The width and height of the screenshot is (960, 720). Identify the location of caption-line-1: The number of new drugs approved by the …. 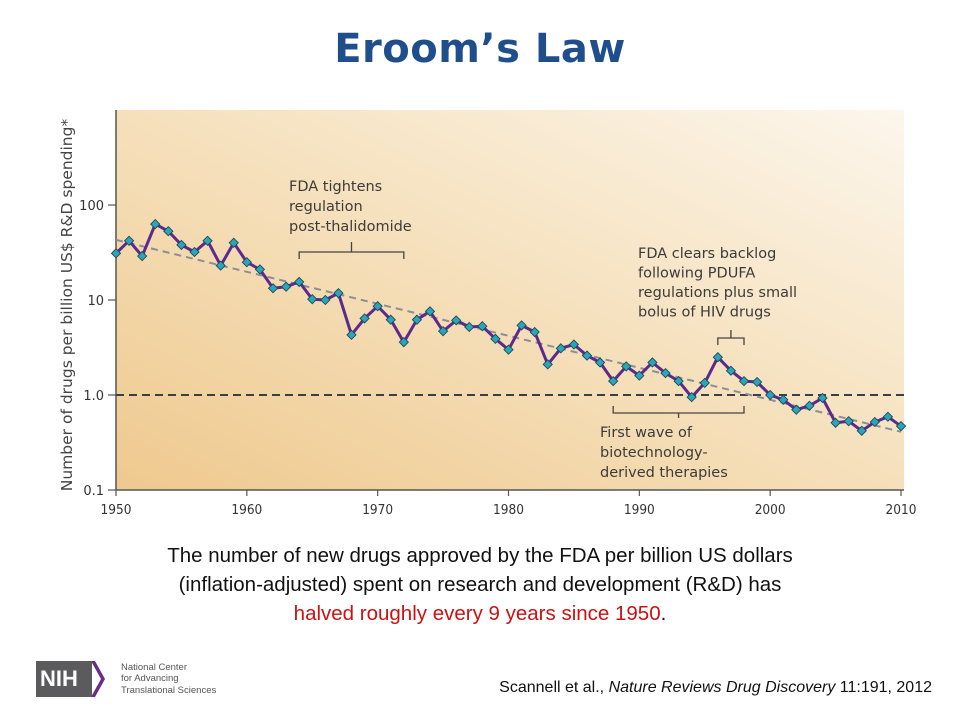
(480, 555).